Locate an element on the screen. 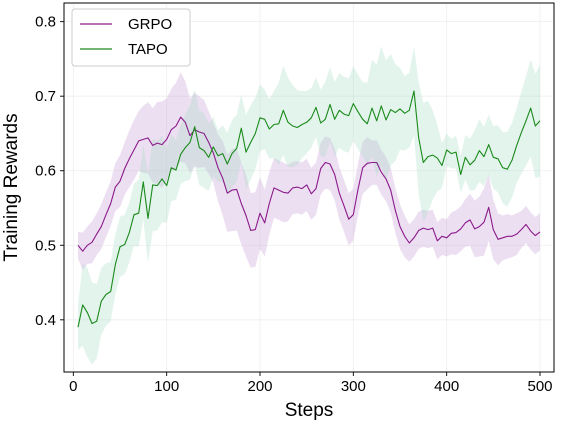 The image size is (562, 424). legend-label-grpo: GRPO is located at coordinates (150, 24).